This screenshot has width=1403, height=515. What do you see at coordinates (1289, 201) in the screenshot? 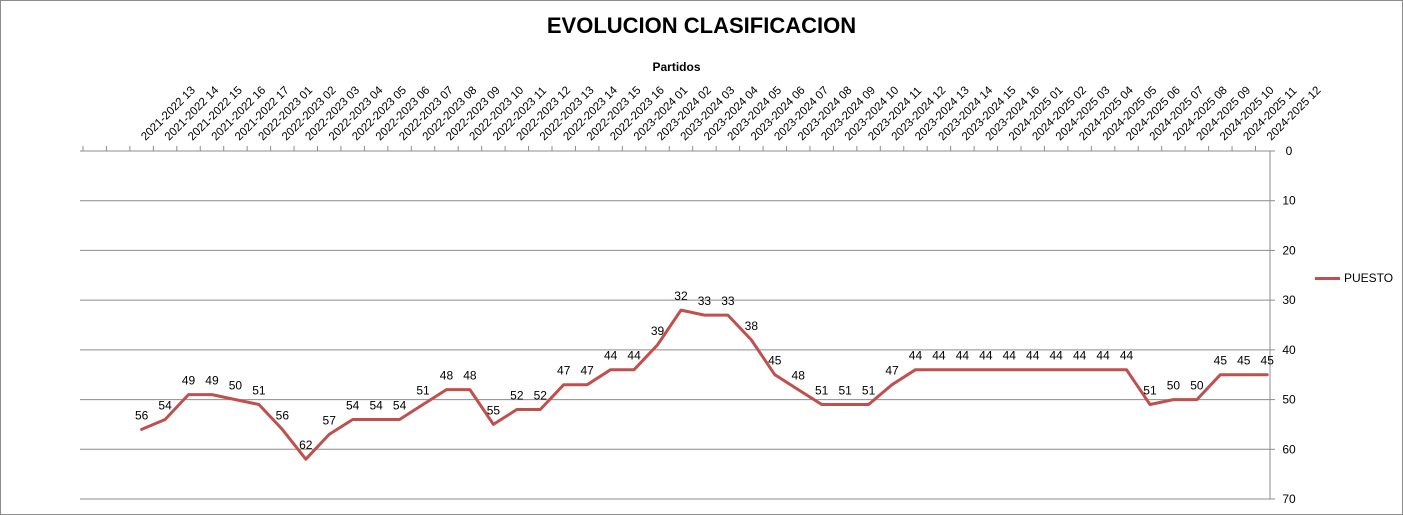
I see `y-tick-label: 10` at bounding box center [1289, 201].